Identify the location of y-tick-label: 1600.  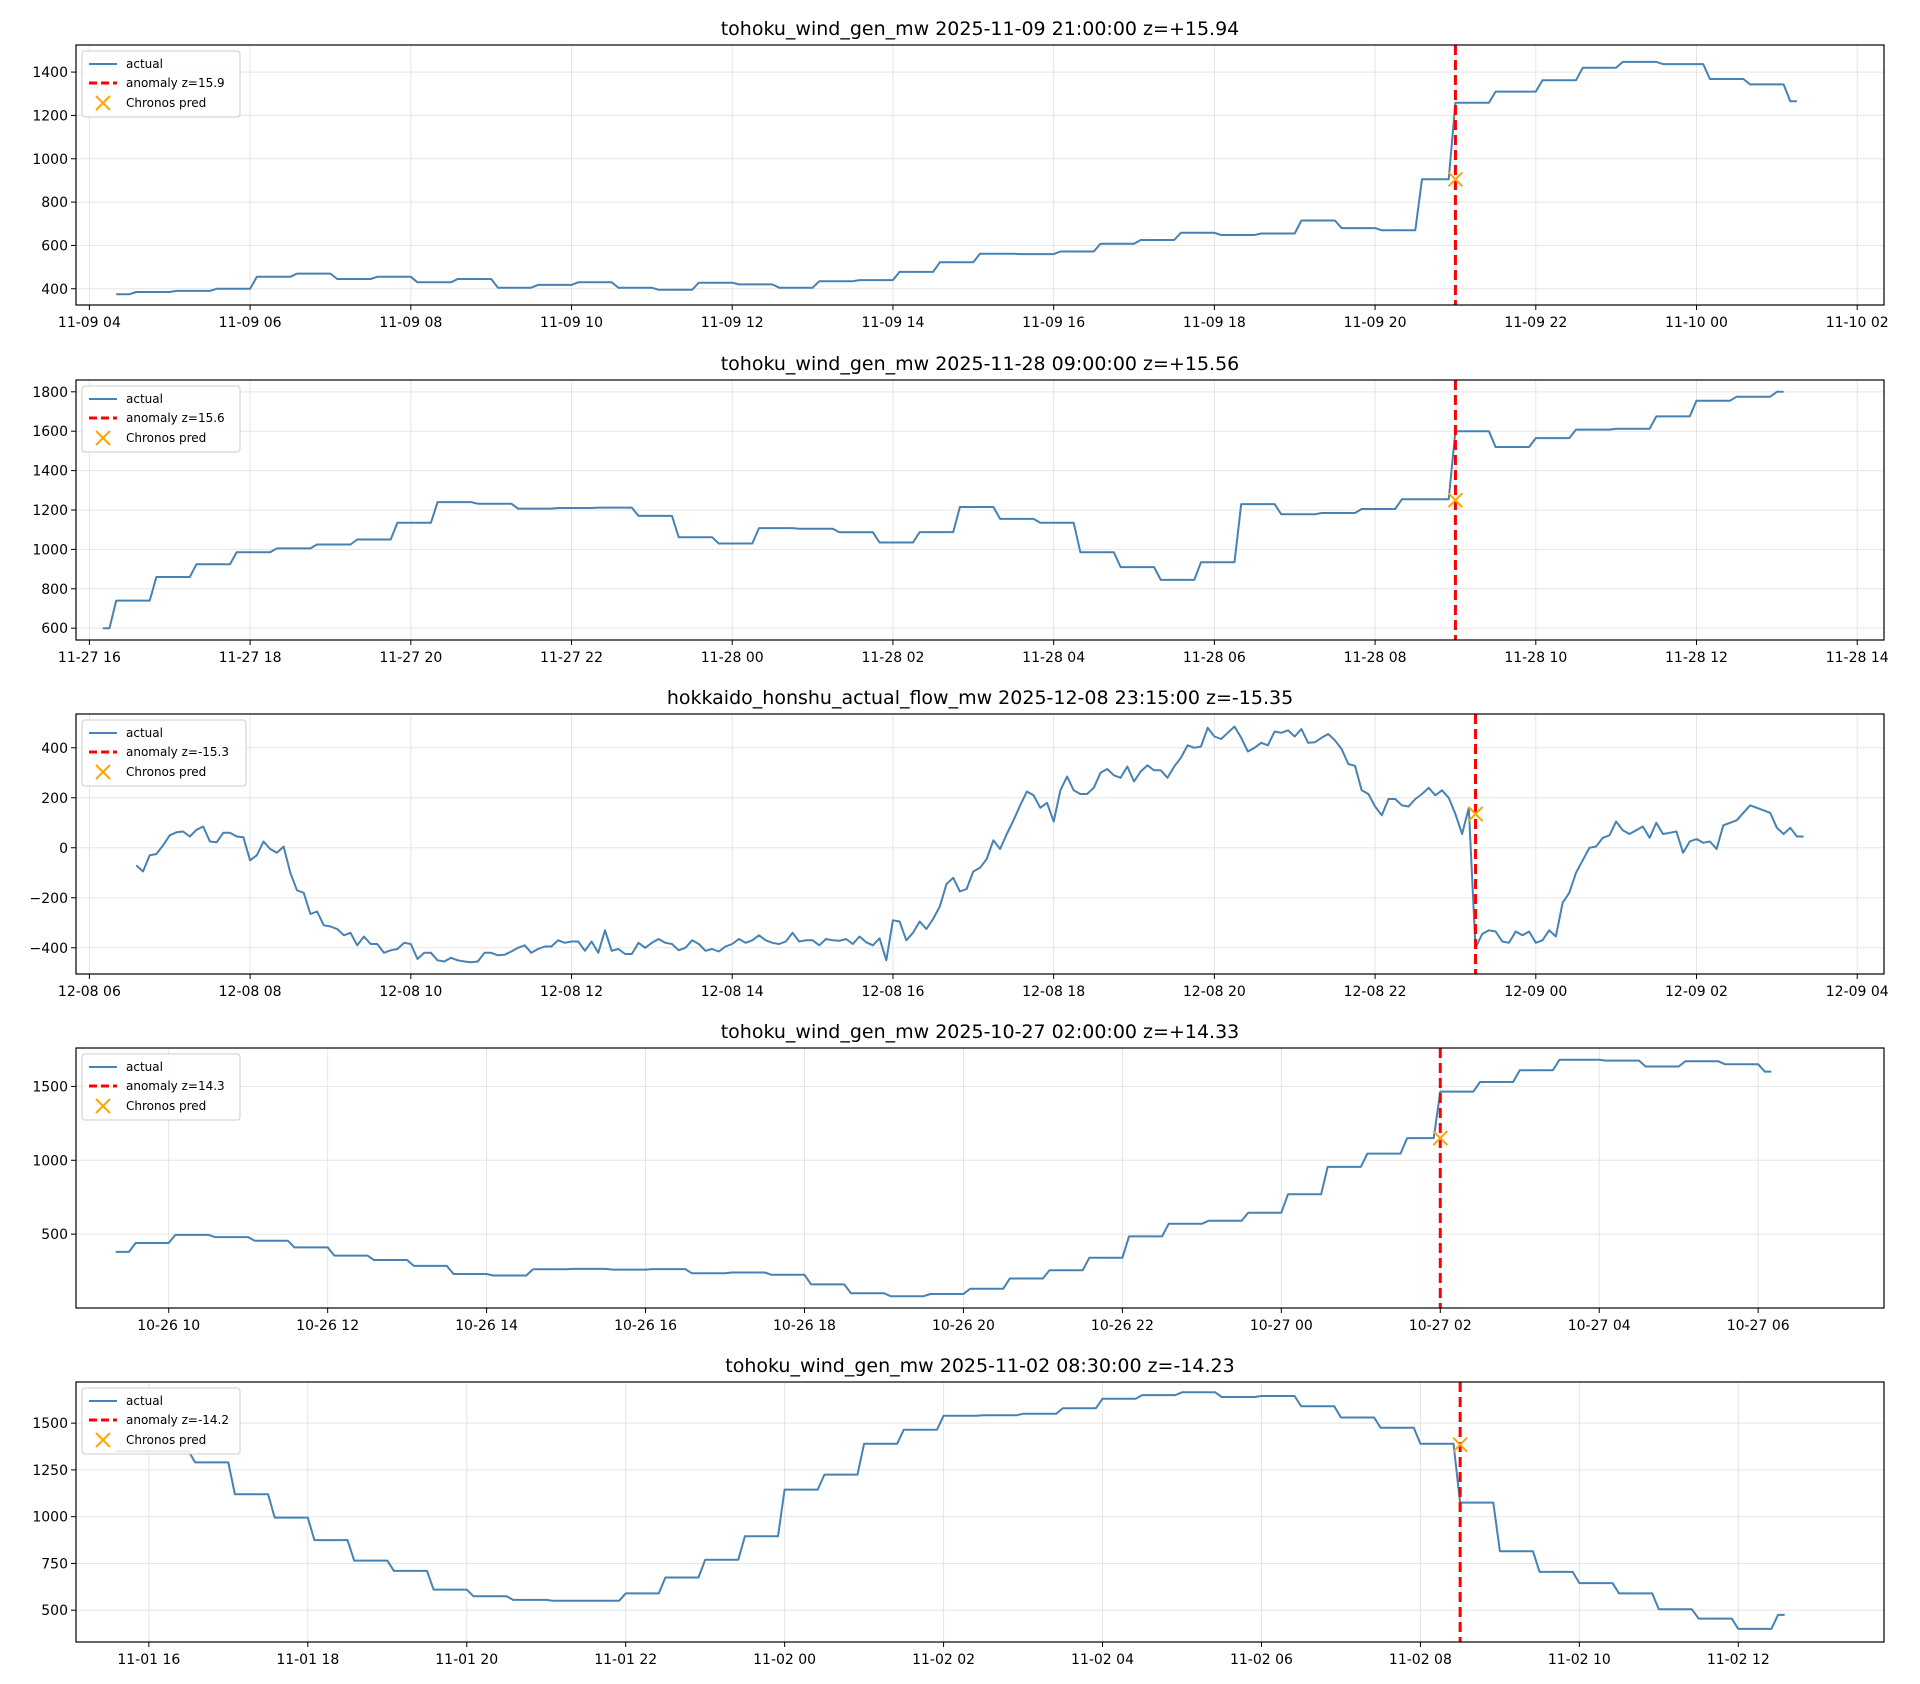
(50, 432).